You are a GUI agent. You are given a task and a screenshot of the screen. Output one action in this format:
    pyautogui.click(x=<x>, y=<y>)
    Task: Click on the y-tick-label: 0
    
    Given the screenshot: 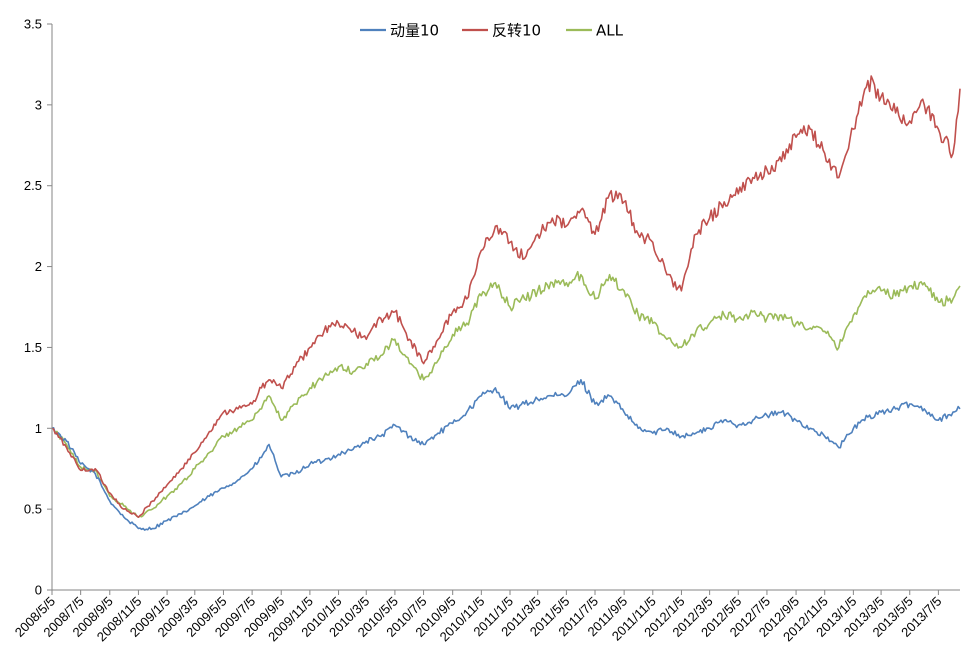 What is the action you would take?
    pyautogui.click(x=38, y=590)
    